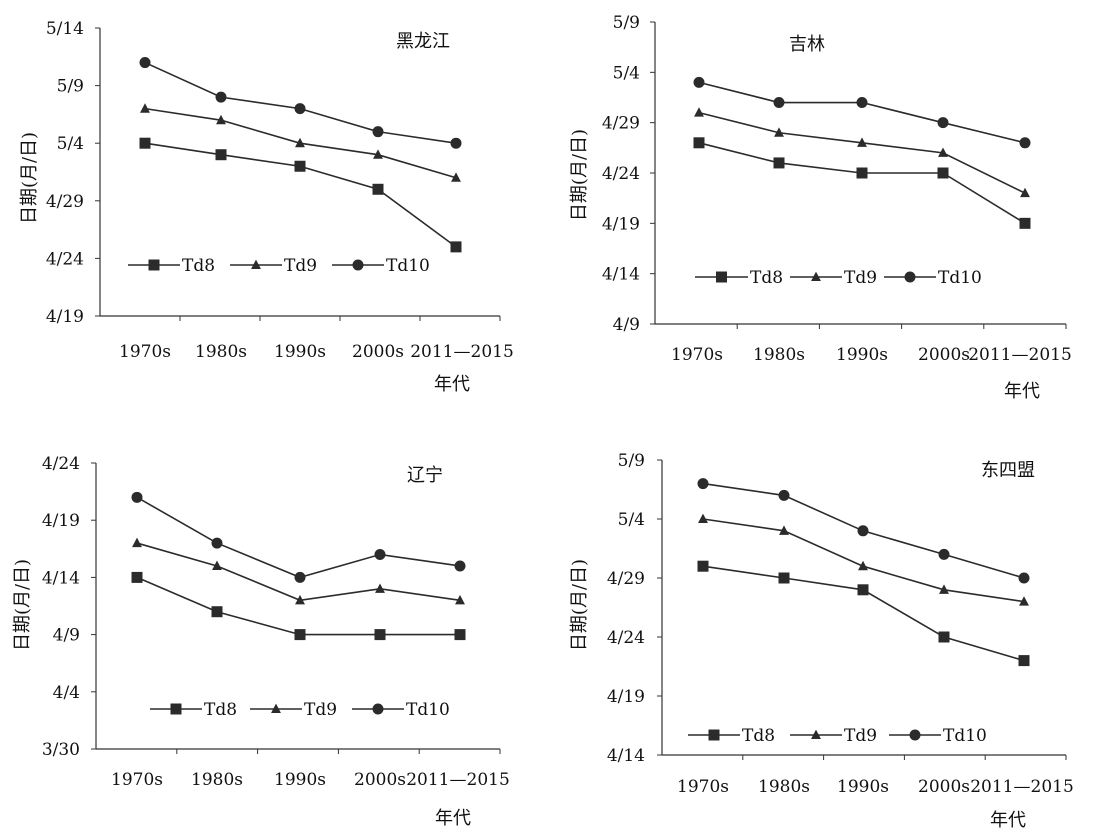  Describe the element at coordinates (807, 44) in the screenshot. I see `panel-title: 吉林` at that location.